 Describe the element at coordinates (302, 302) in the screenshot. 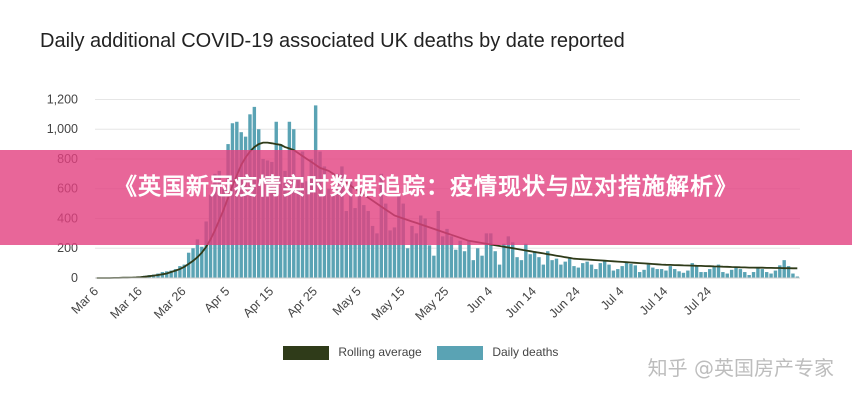

I see `x-tick-label: Apr 25` at that location.